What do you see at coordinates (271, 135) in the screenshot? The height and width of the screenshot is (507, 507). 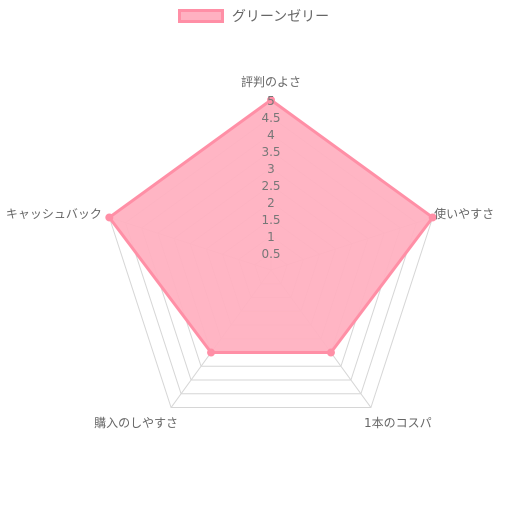 I see `tick-label-7: 4` at bounding box center [271, 135].